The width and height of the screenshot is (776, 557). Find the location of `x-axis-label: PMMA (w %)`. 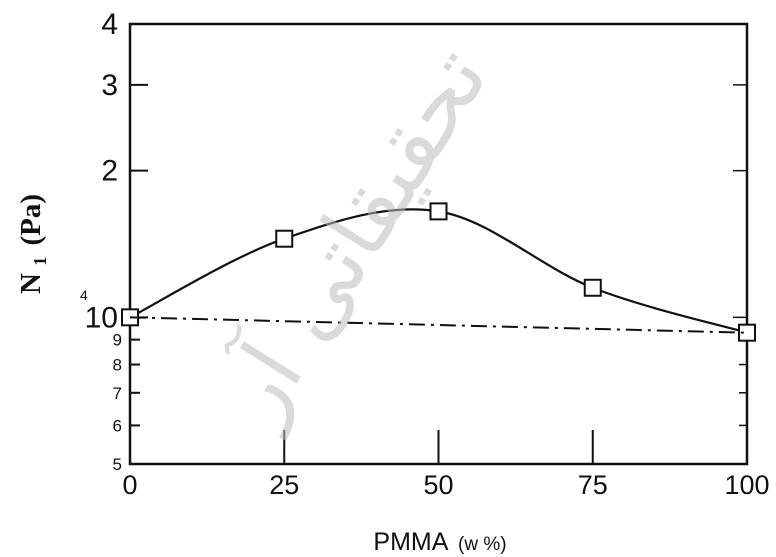

x-axis-label: PMMA (w %) is located at coordinates (439, 542).